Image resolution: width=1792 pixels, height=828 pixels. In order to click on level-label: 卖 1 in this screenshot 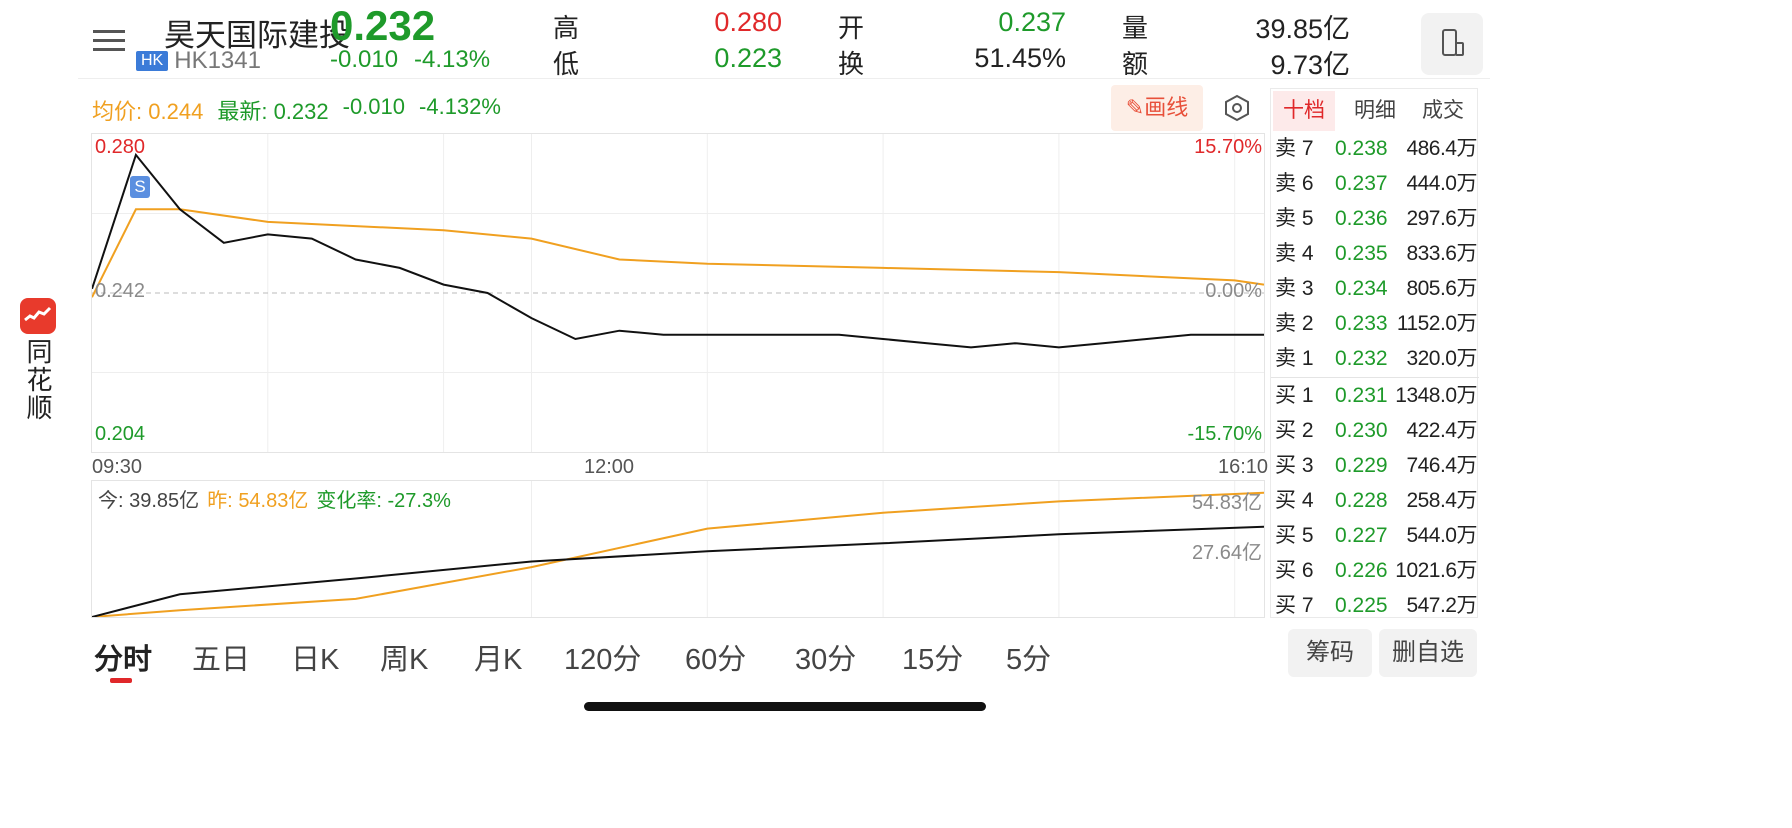, I will do `click(1294, 358)`.